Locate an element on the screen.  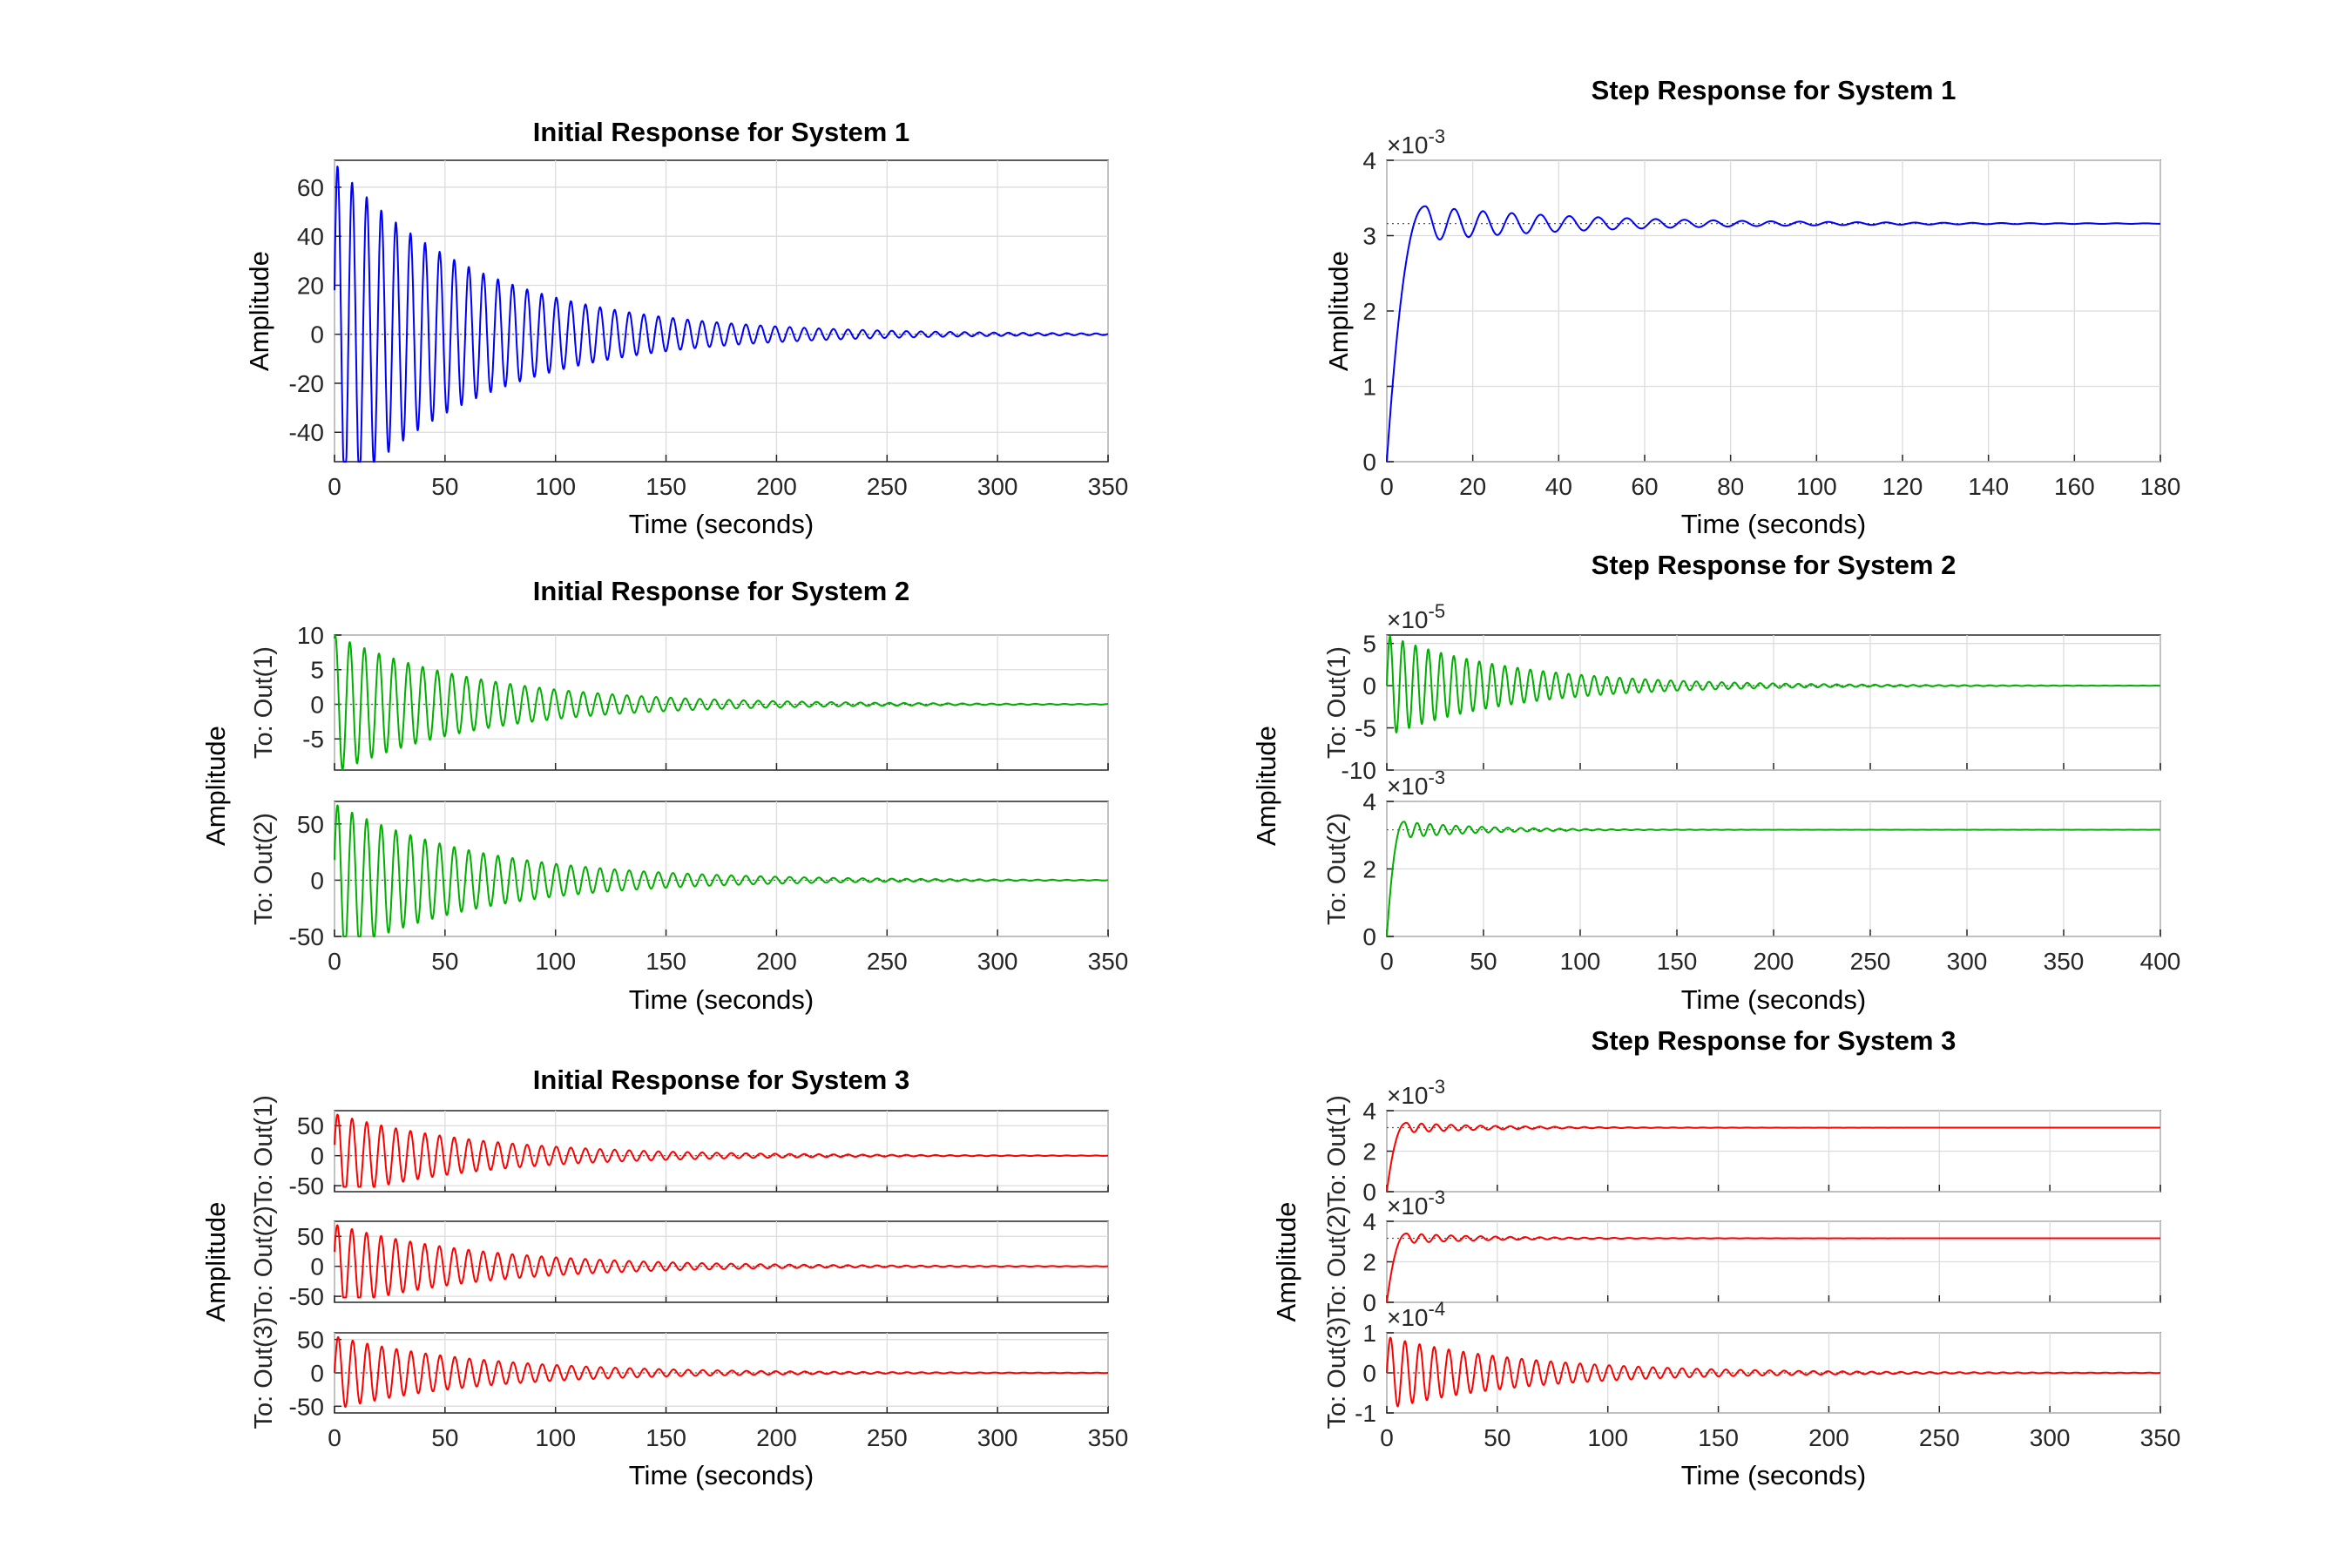
x-tick-label: 400 is located at coordinates (2161, 962).